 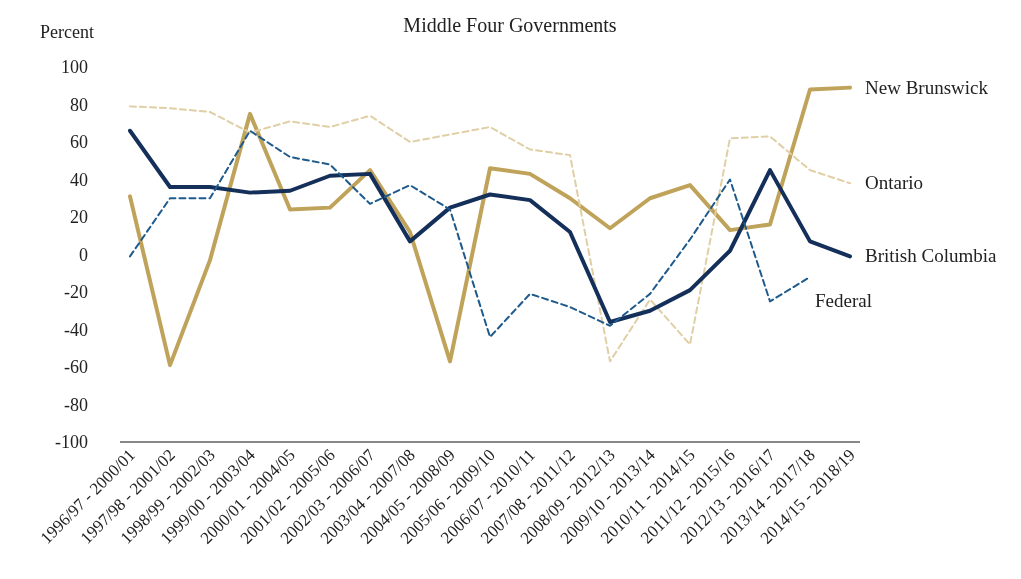 What do you see at coordinates (894, 183) in the screenshot?
I see `series-label: Ontario` at bounding box center [894, 183].